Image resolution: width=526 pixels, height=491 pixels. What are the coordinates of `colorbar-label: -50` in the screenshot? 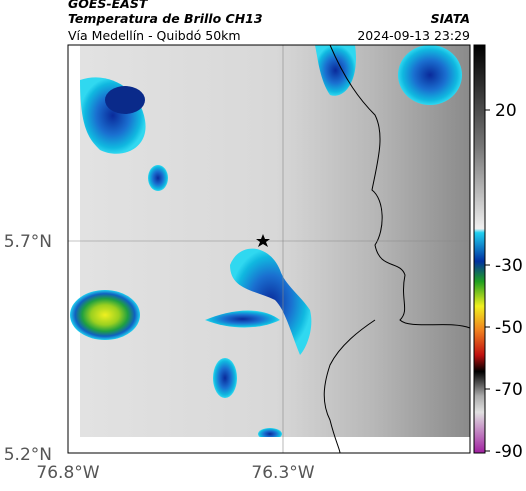 It's located at (509, 328).